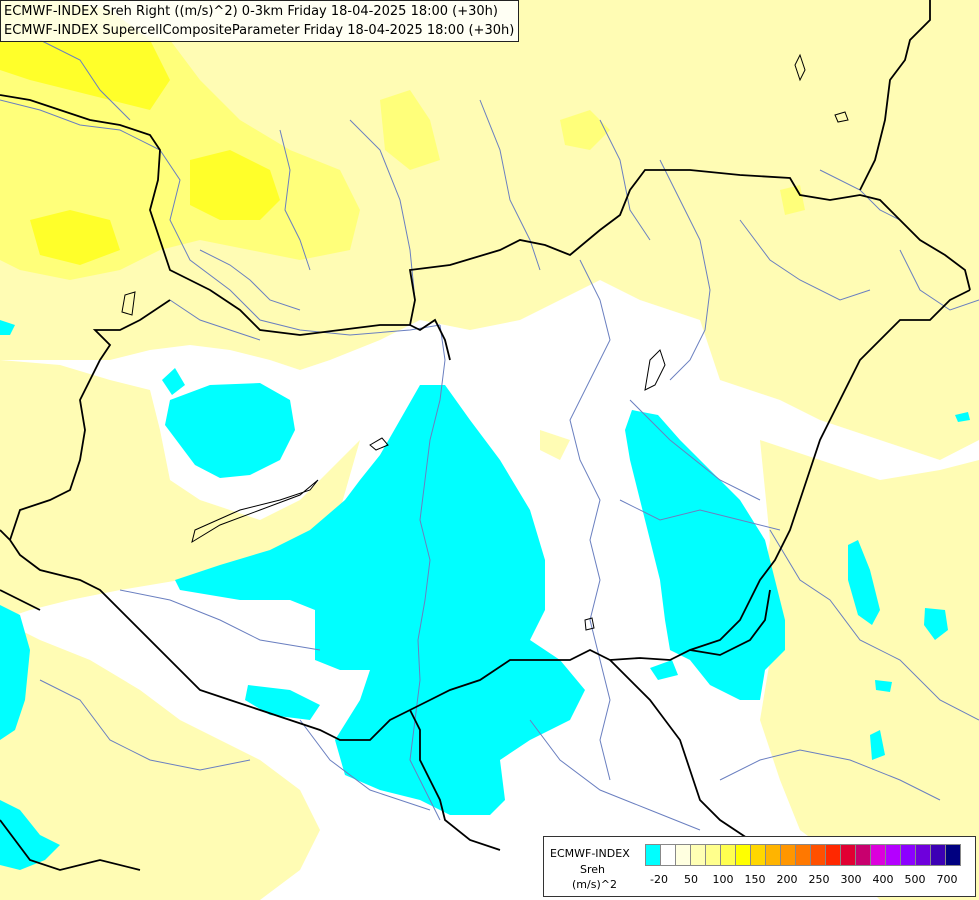 This screenshot has width=979, height=900. I want to click on legend-tick-label: 300, so click(851, 879).